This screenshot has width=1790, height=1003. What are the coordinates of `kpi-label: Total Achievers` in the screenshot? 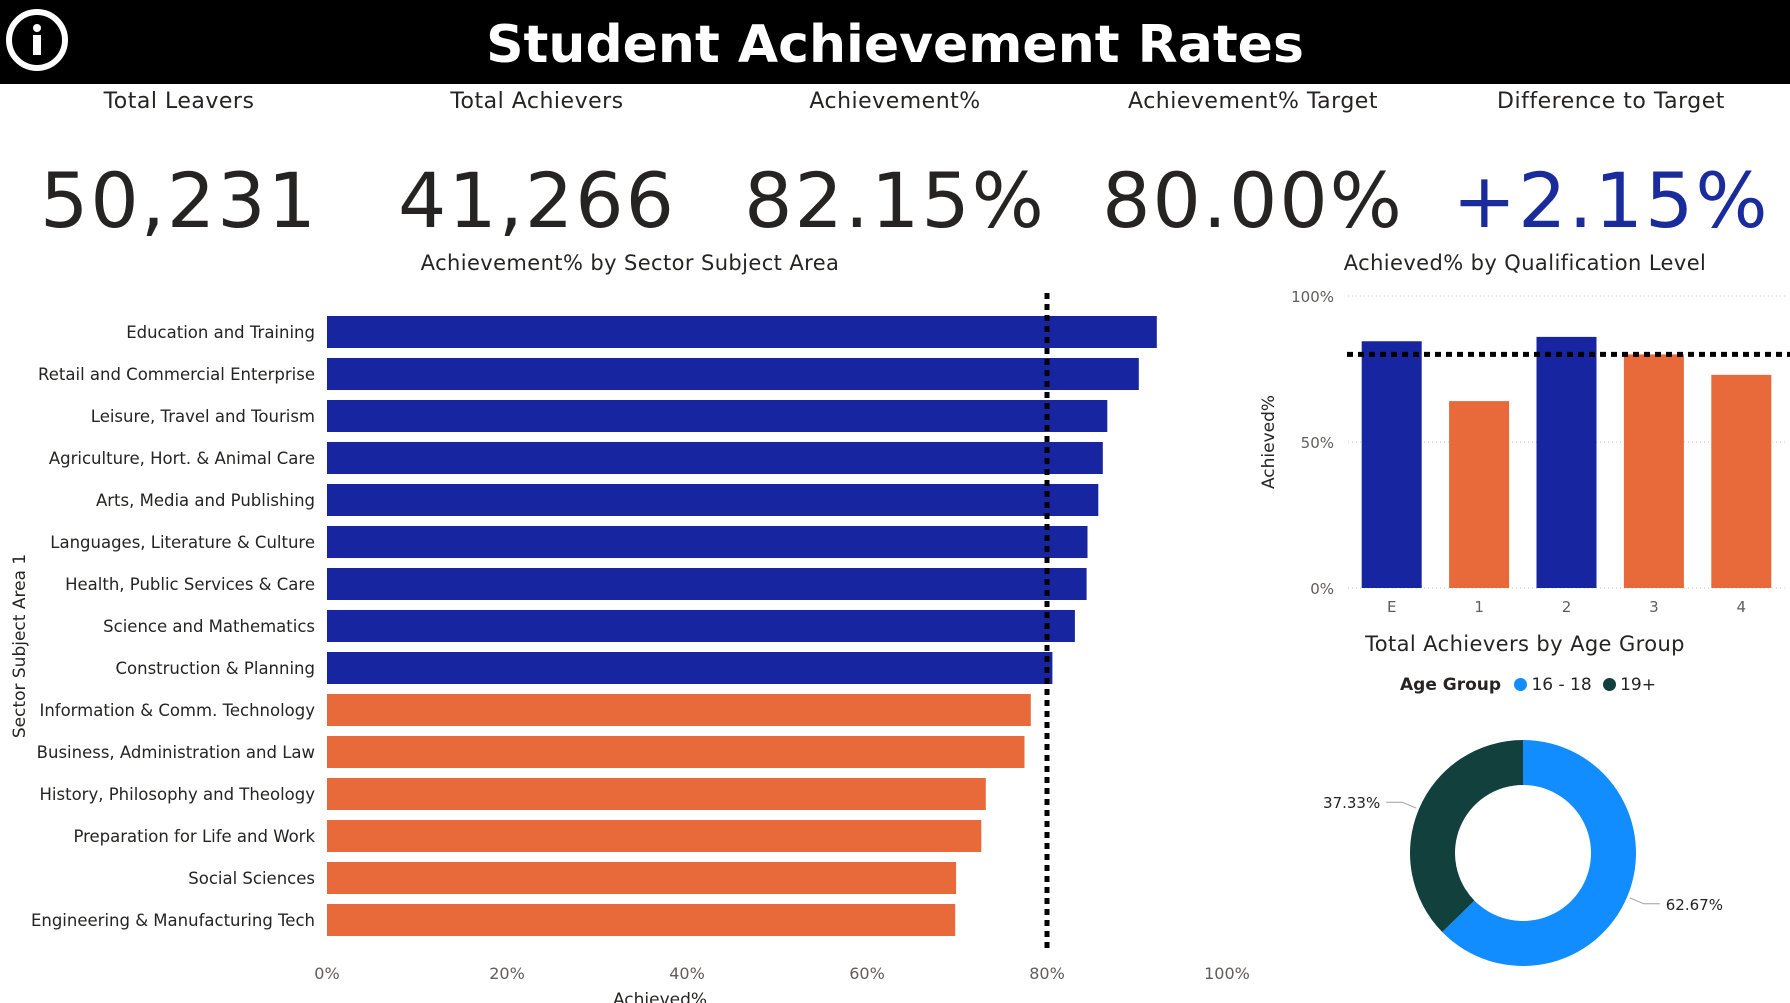 It's located at (537, 101).